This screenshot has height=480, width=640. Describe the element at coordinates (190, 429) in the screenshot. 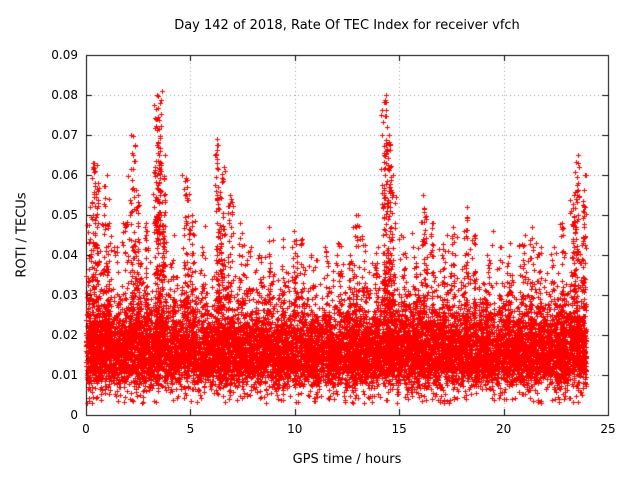

I see `x-tick-label: 5` at that location.